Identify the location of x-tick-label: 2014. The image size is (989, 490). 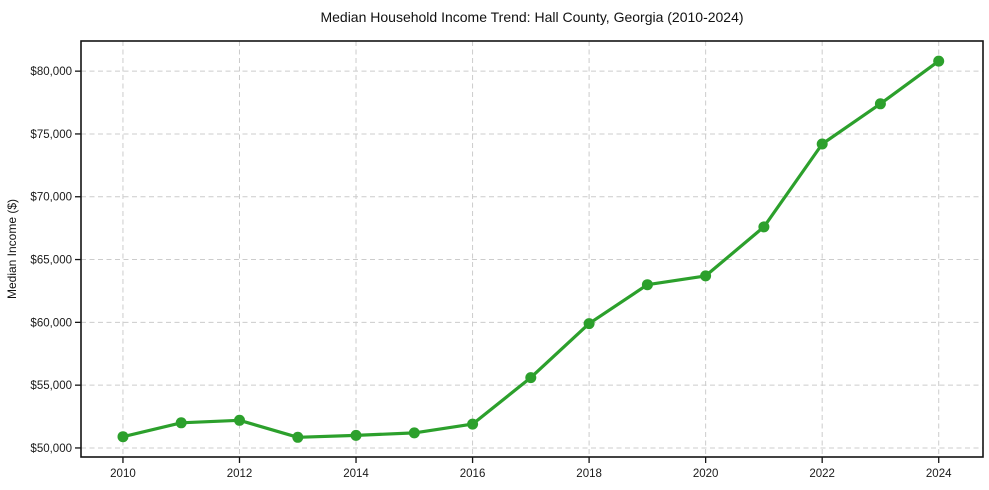
(356, 474).